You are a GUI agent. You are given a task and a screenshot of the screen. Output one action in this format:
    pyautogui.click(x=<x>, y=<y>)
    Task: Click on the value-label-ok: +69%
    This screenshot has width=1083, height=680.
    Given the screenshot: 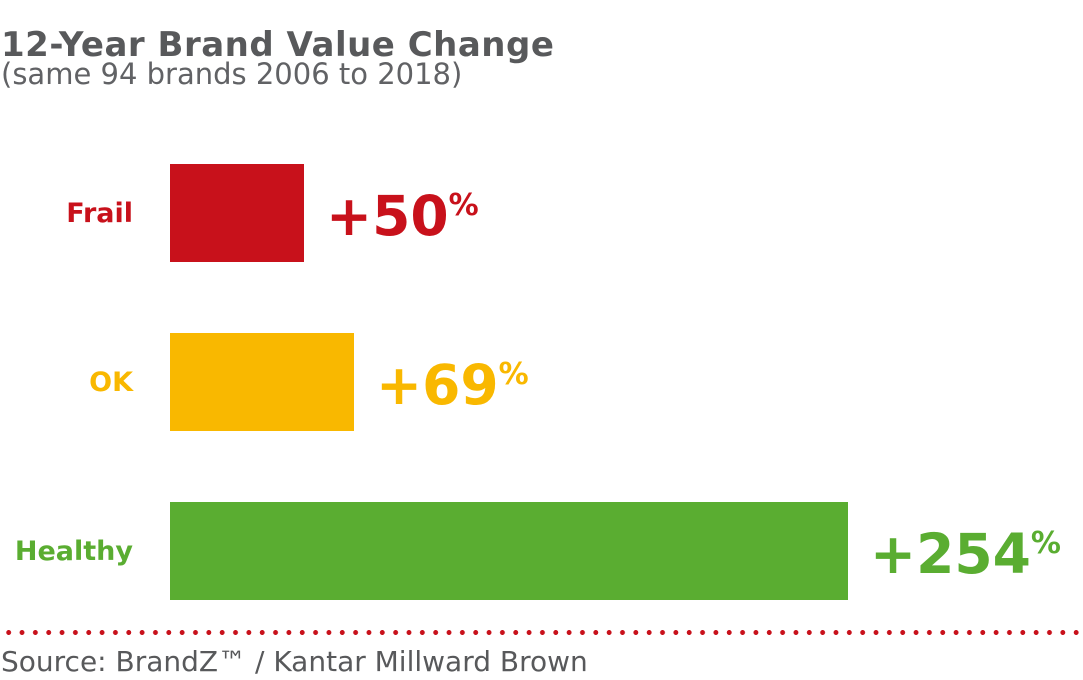 What is the action you would take?
    pyautogui.click(x=452, y=384)
    